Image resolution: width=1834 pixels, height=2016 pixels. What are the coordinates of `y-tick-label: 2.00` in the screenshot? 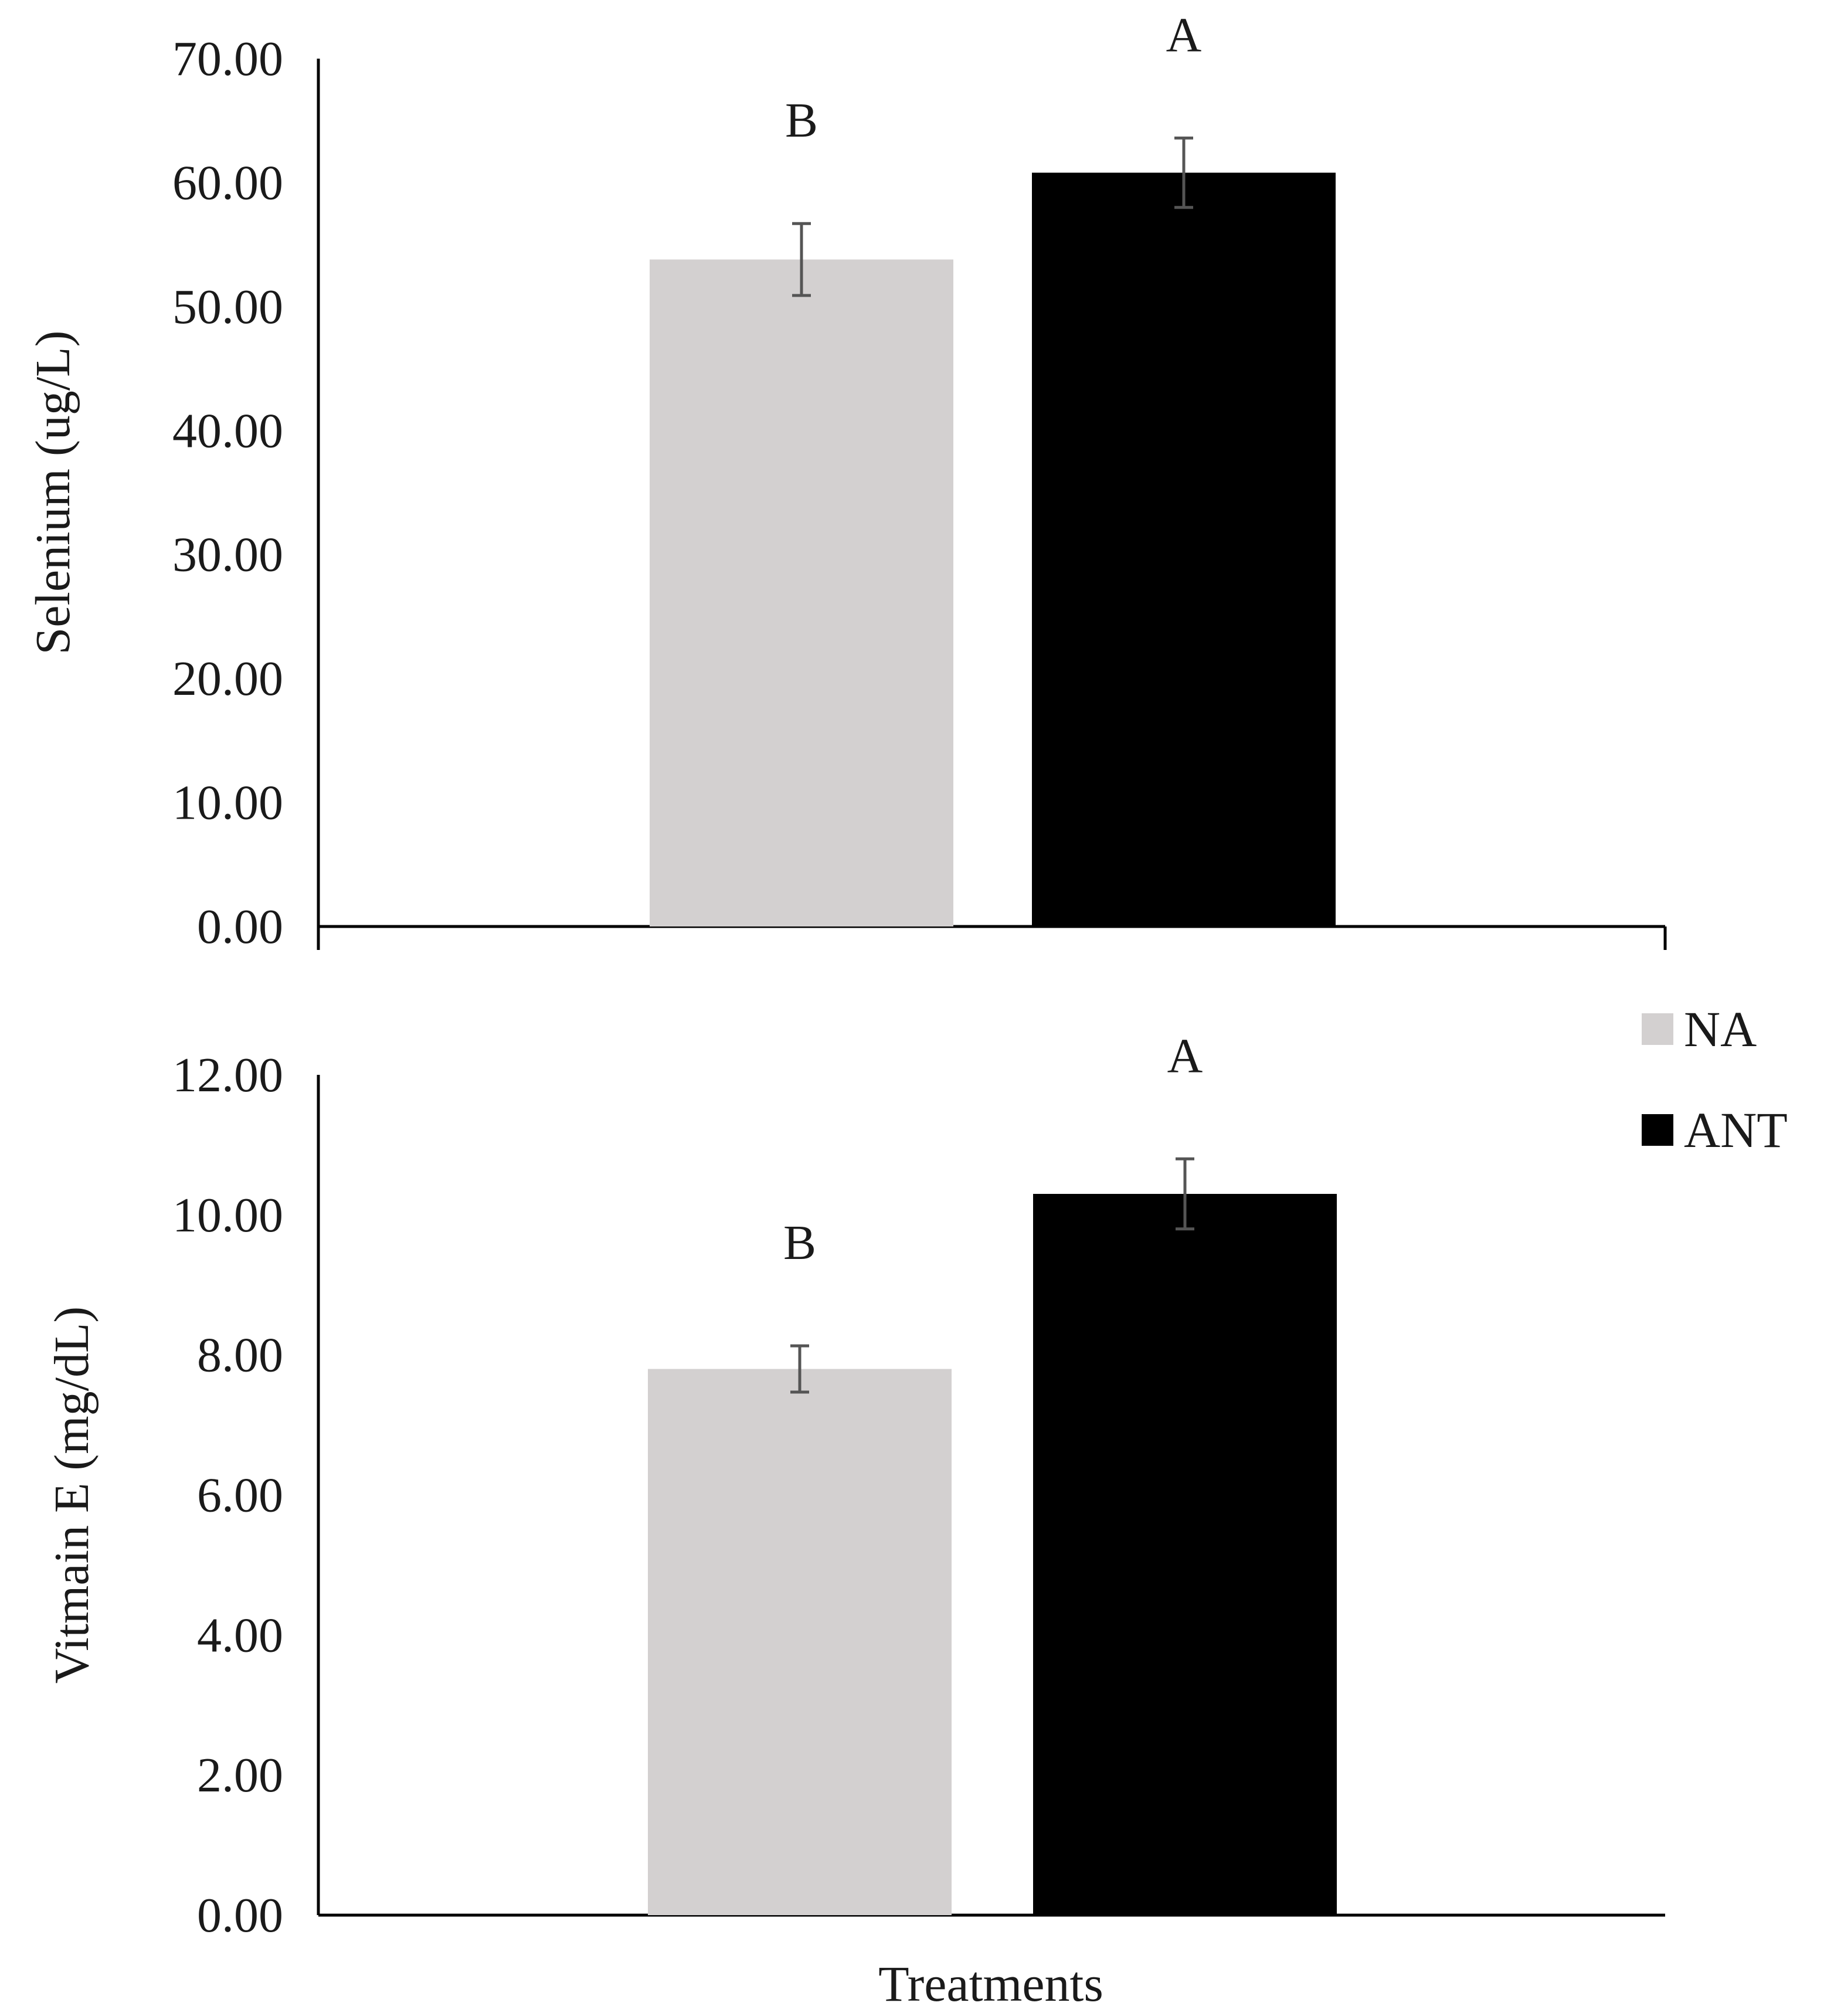 It's located at (240, 1775).